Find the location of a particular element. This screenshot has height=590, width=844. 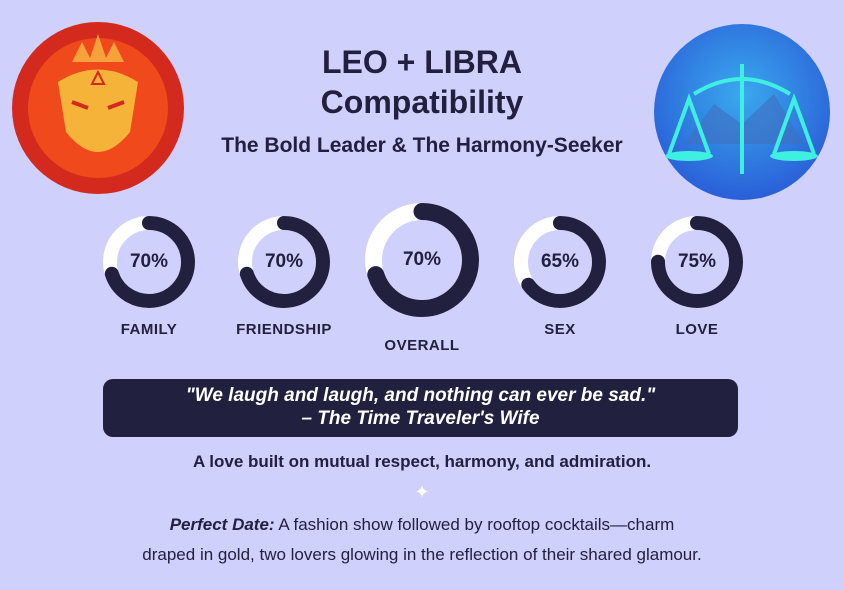

score-label: FAMILY is located at coordinates (149, 329).